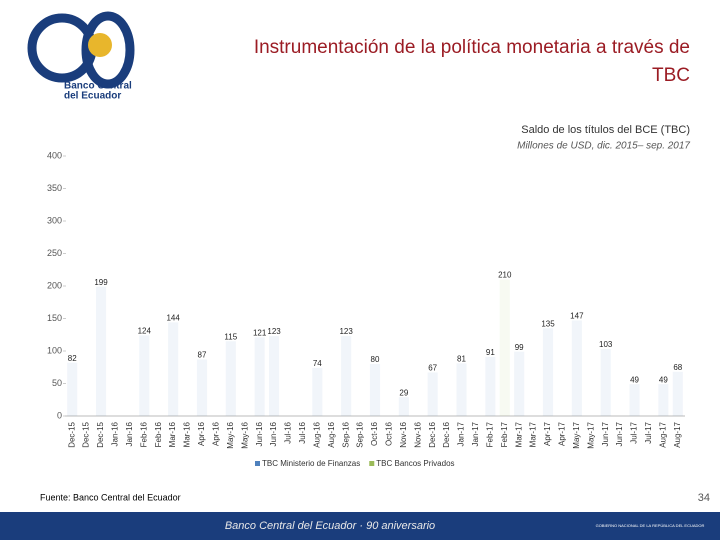 Image resolution: width=720 pixels, height=545 pixels. I want to click on x-tick-label: Sep-16, so click(345, 434).